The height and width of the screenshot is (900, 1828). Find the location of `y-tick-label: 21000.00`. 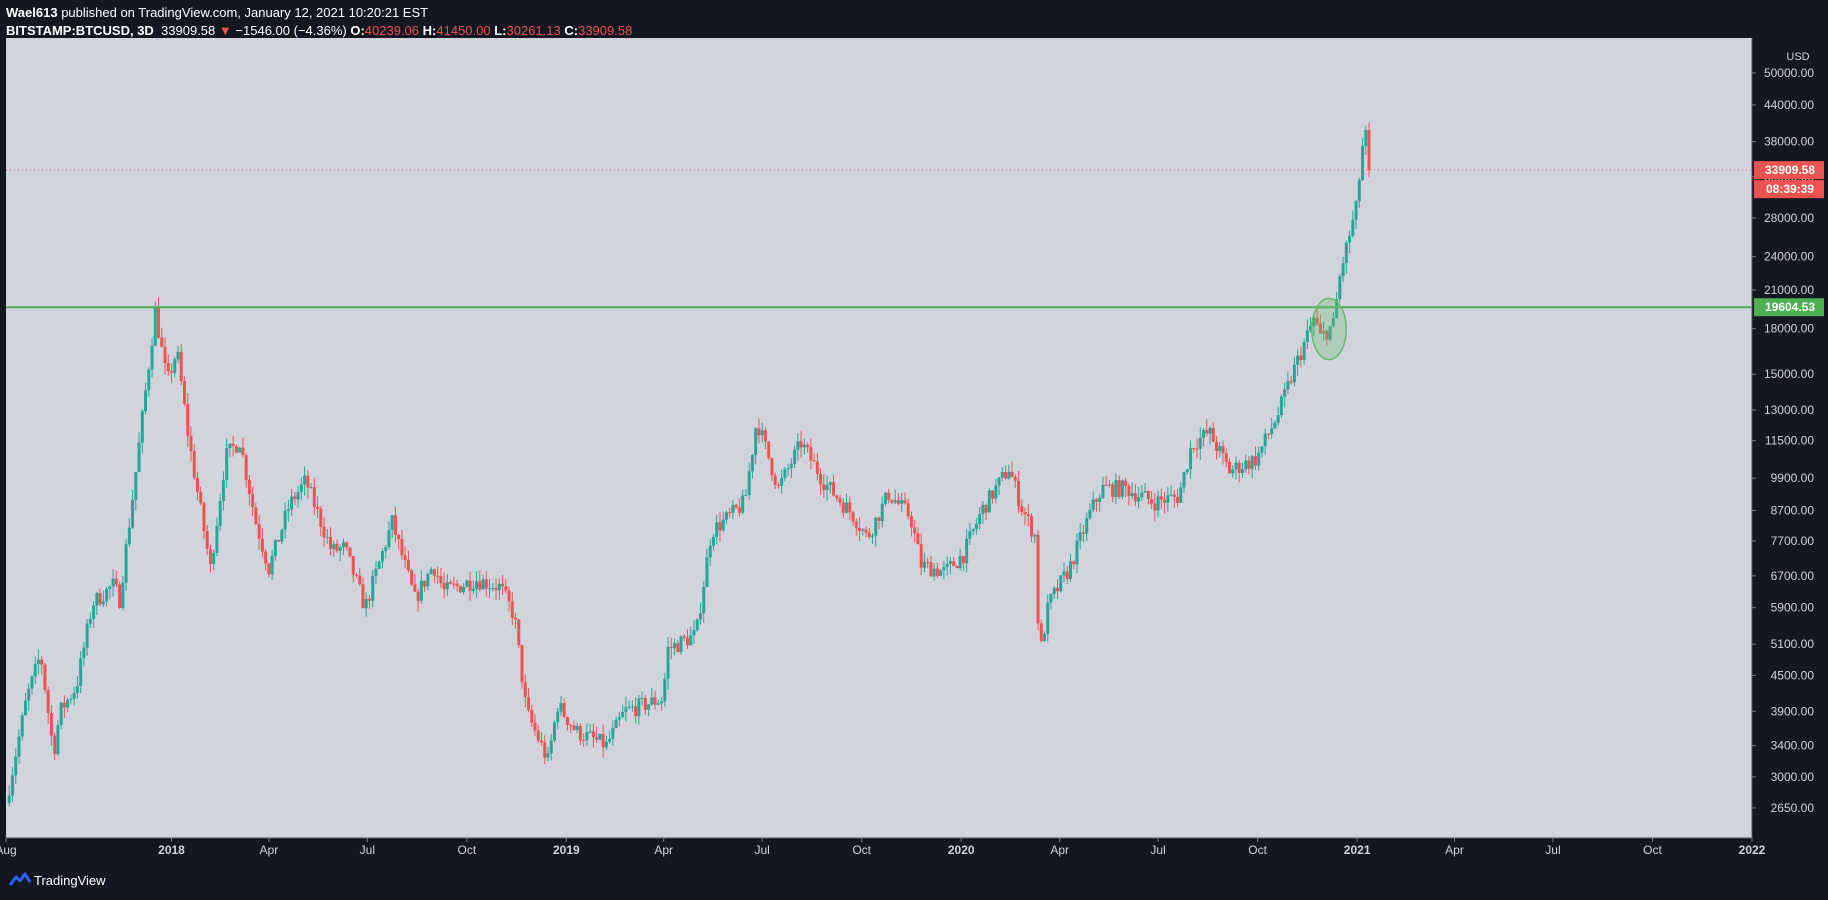

y-tick-label: 21000.00 is located at coordinates (1789, 290).